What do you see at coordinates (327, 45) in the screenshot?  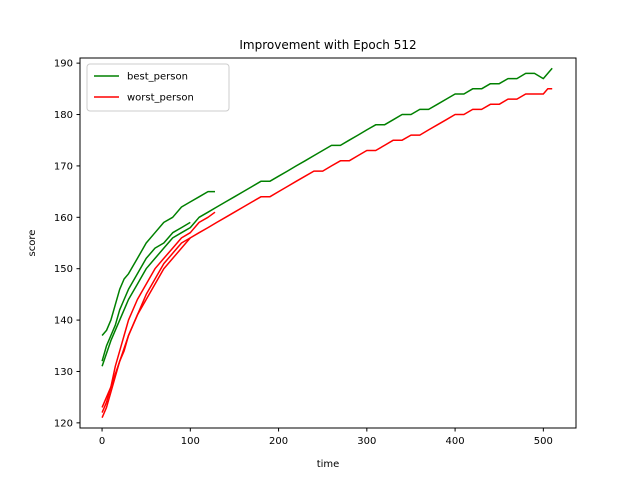 I see `chart-title: Improvement with Epoch 512` at bounding box center [327, 45].